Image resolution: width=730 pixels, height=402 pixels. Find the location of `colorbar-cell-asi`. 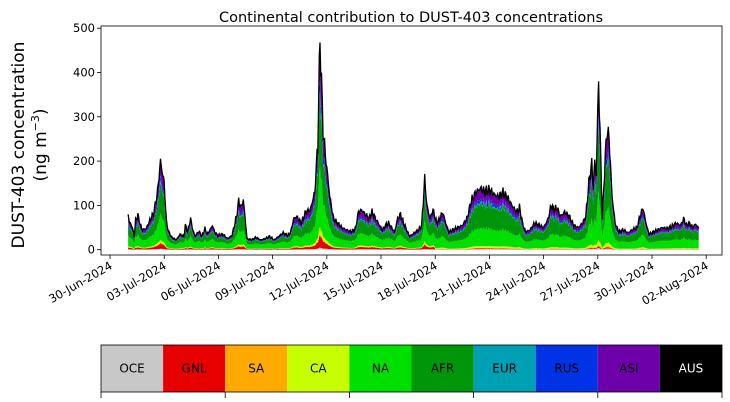

colorbar-cell-asi is located at coordinates (628, 368).